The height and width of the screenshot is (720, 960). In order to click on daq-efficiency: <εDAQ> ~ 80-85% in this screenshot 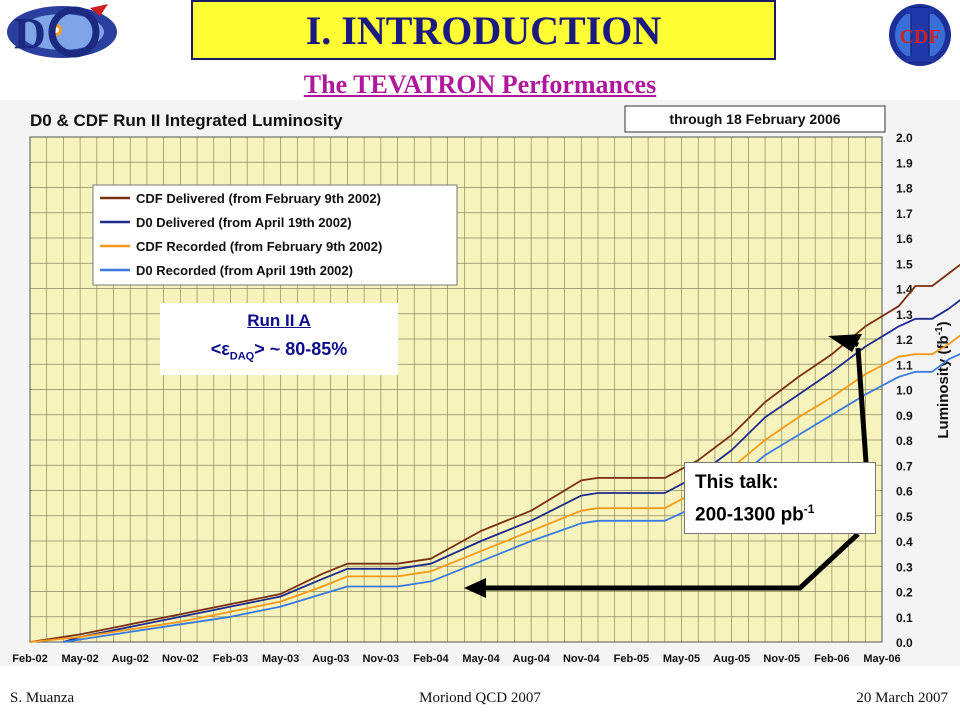, I will do `click(279, 351)`.